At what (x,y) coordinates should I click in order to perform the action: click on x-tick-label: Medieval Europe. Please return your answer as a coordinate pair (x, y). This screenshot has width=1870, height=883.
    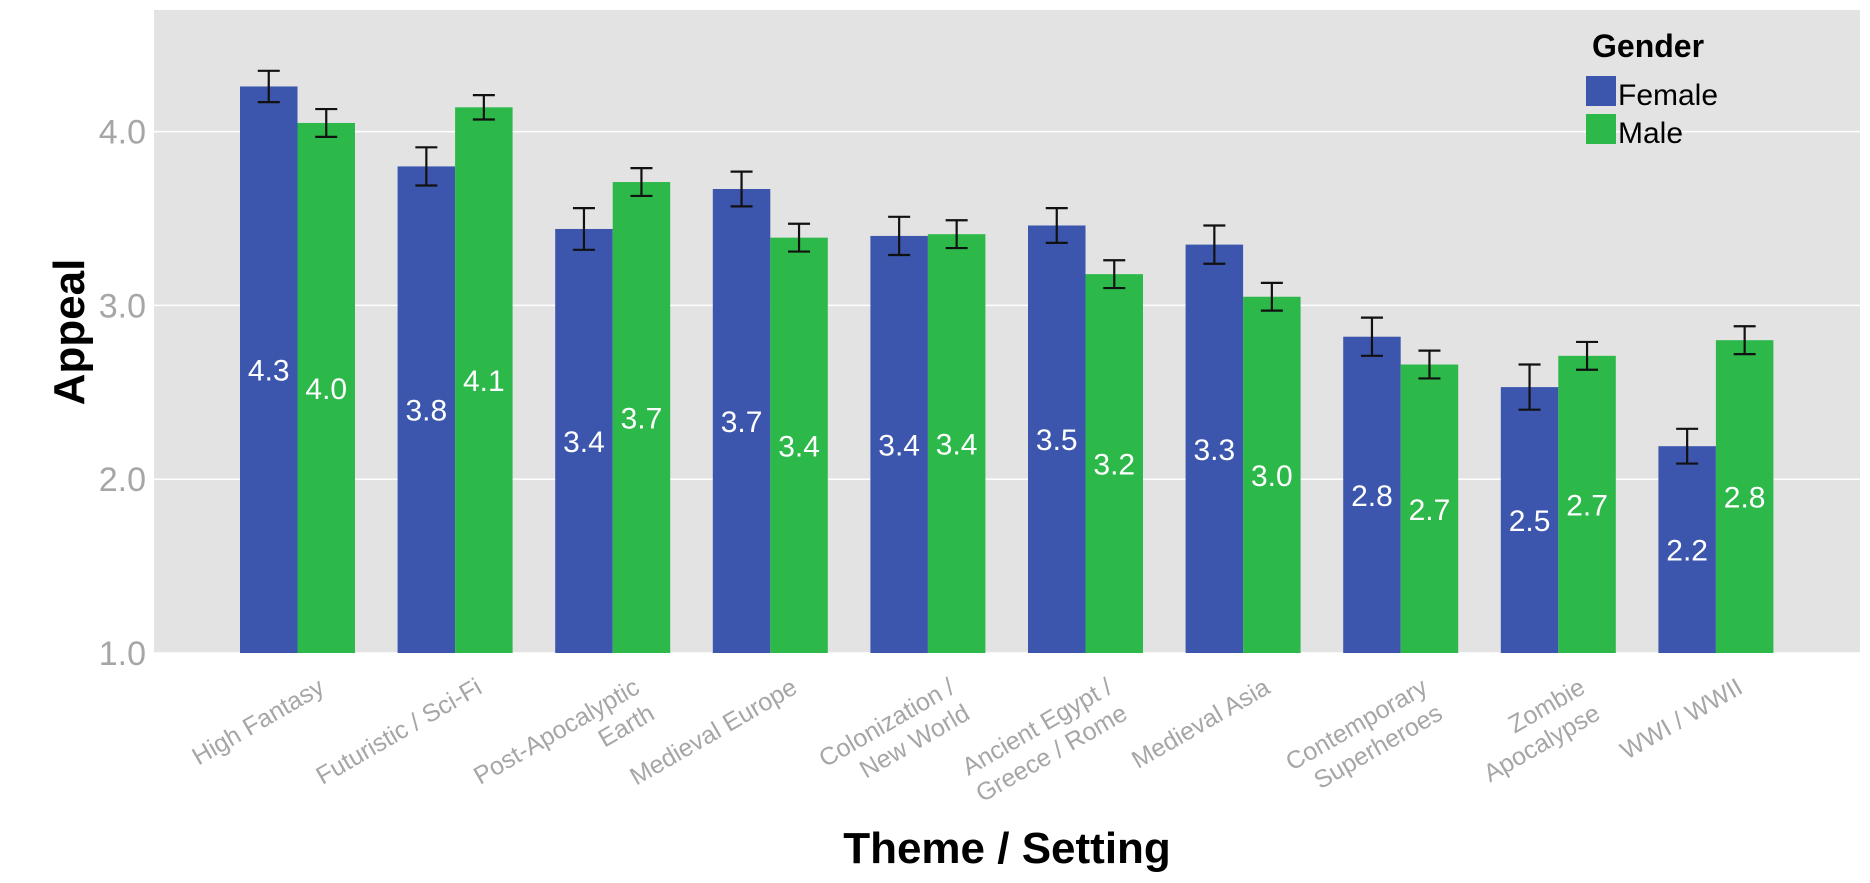
    Looking at the image, I should click on (713, 732).